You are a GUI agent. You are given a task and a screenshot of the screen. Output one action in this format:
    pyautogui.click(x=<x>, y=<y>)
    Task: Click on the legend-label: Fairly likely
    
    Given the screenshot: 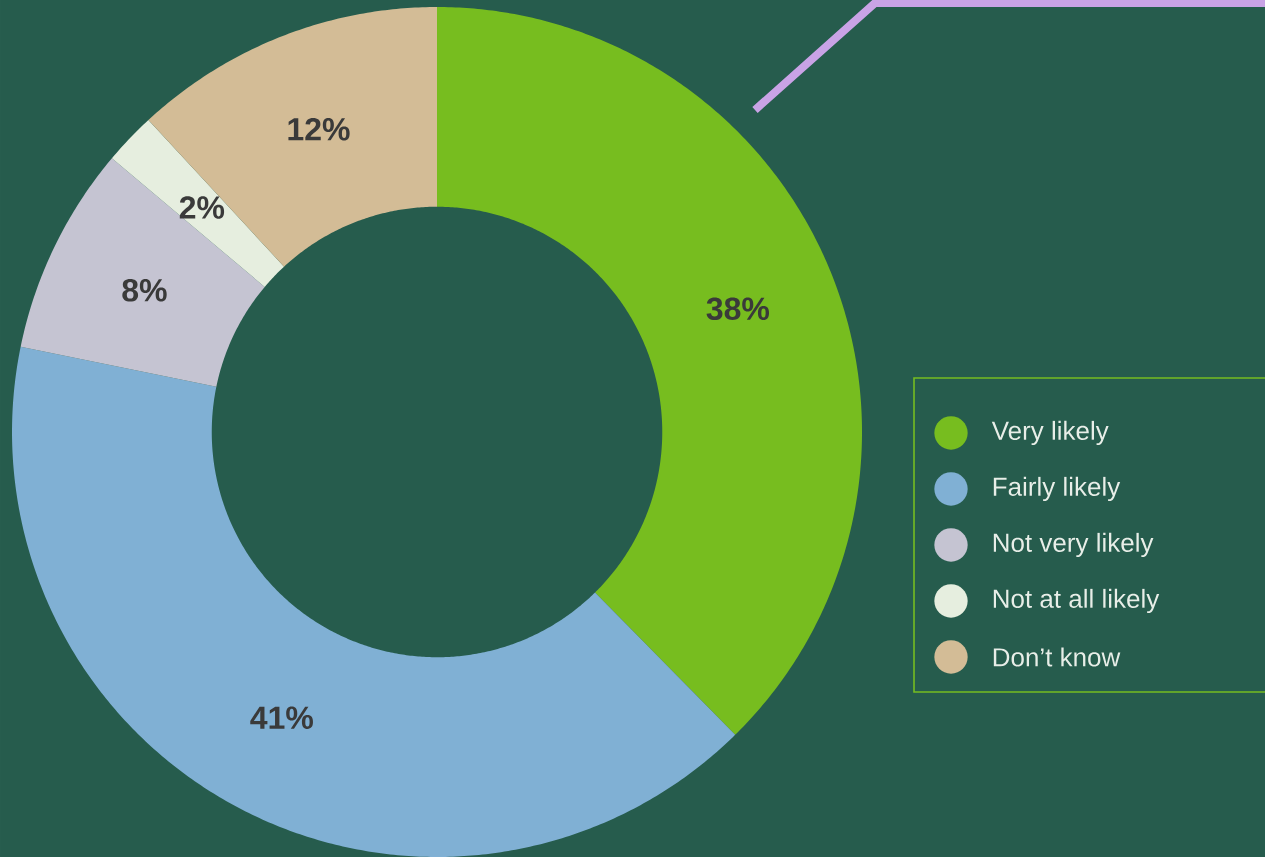 What is the action you would take?
    pyautogui.click(x=1057, y=489)
    